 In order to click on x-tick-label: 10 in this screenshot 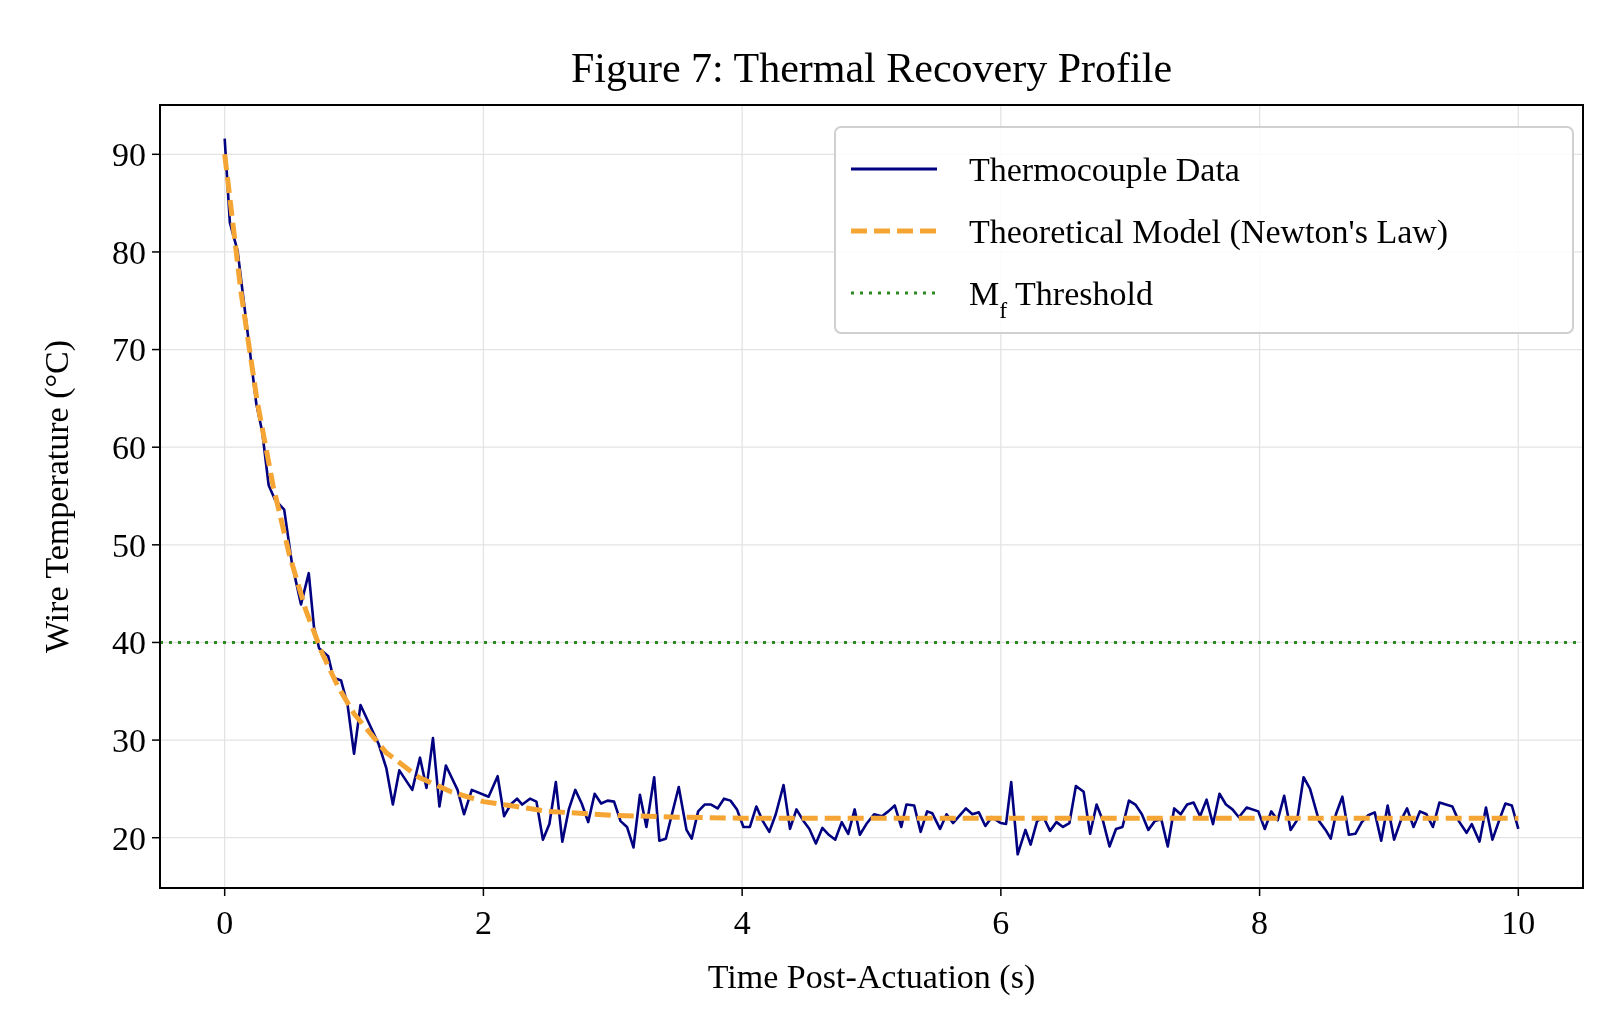, I will do `click(1518, 922)`.